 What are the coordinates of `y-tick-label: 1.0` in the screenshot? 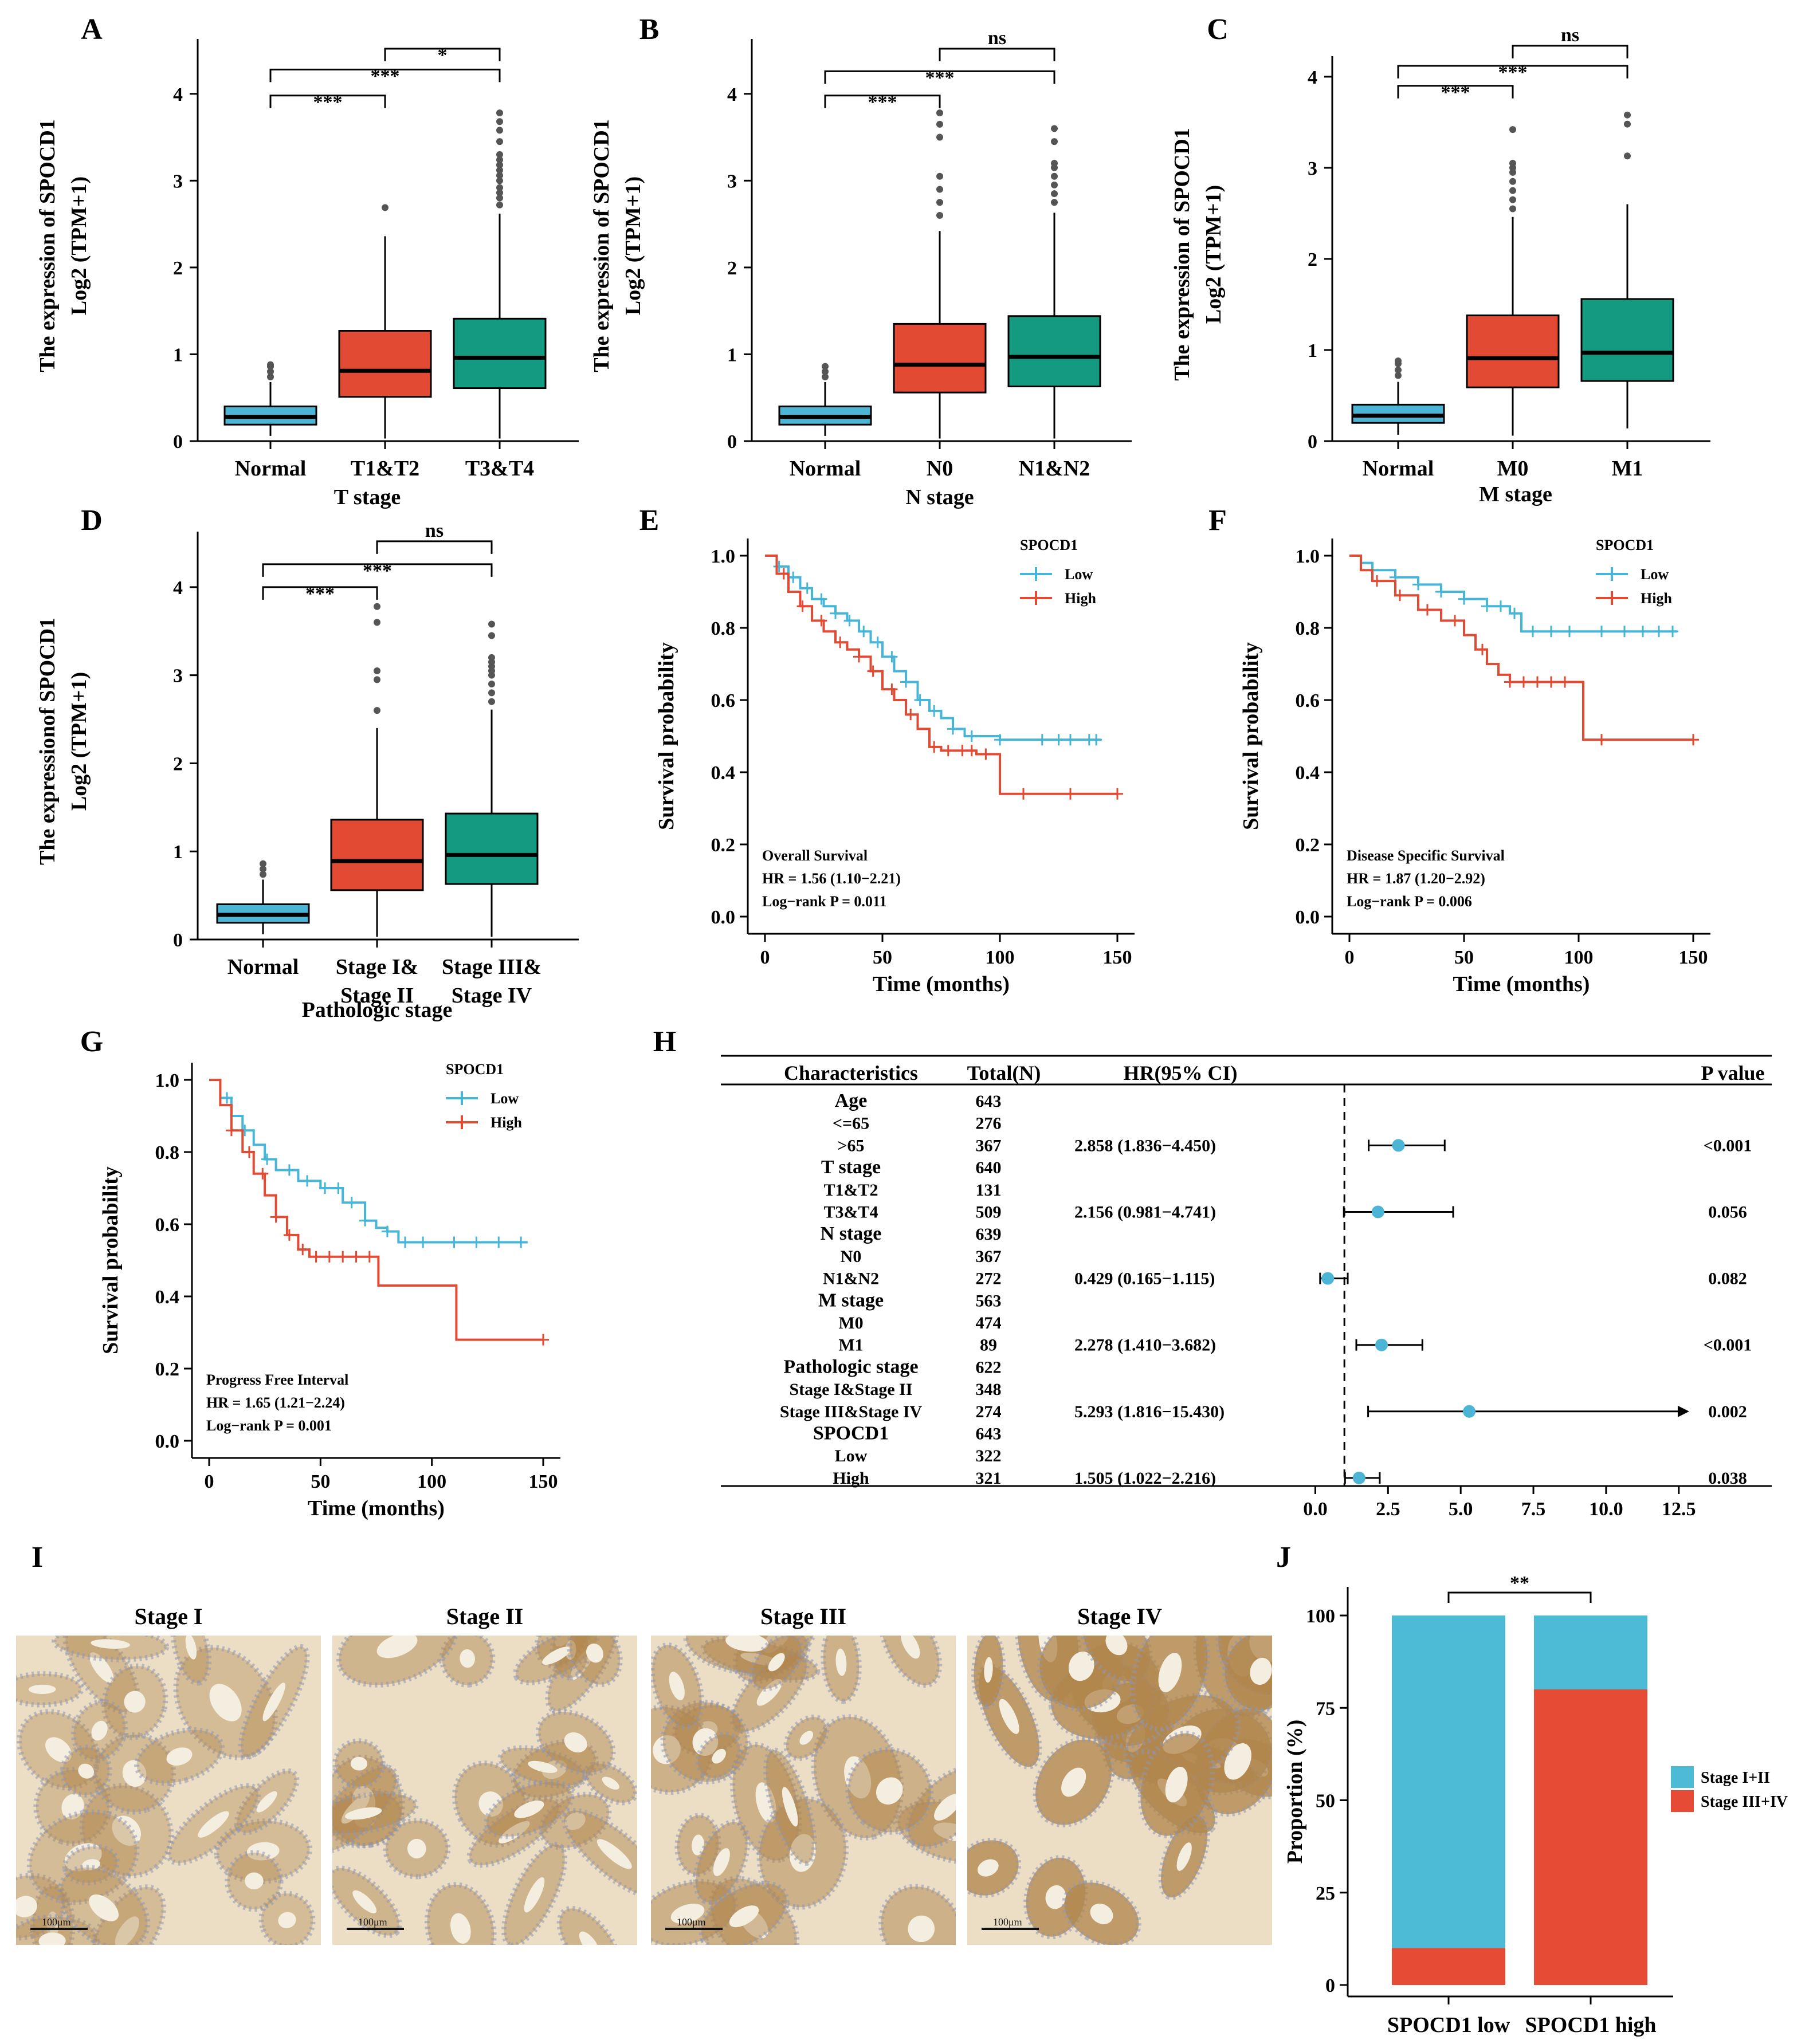 It's located at (723, 556).